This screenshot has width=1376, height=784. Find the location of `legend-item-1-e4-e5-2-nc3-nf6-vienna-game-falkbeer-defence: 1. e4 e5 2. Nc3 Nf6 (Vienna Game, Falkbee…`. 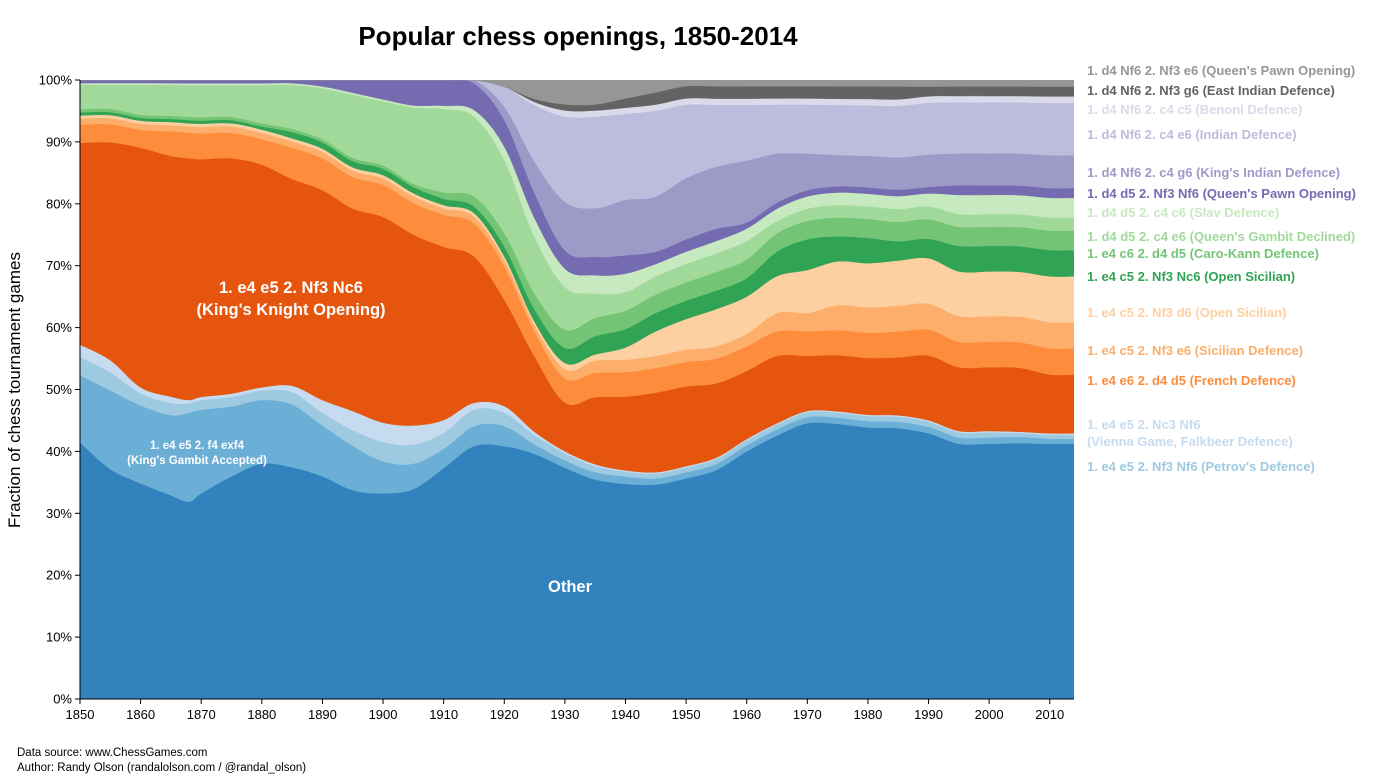

legend-item-1-e4-e5-2-nc3-nf6-vienna-game-falkbeer-defence: 1. e4 e5 2. Nc3 Nf6 (Vienna Game, Falkbee… is located at coordinates (1190, 433).